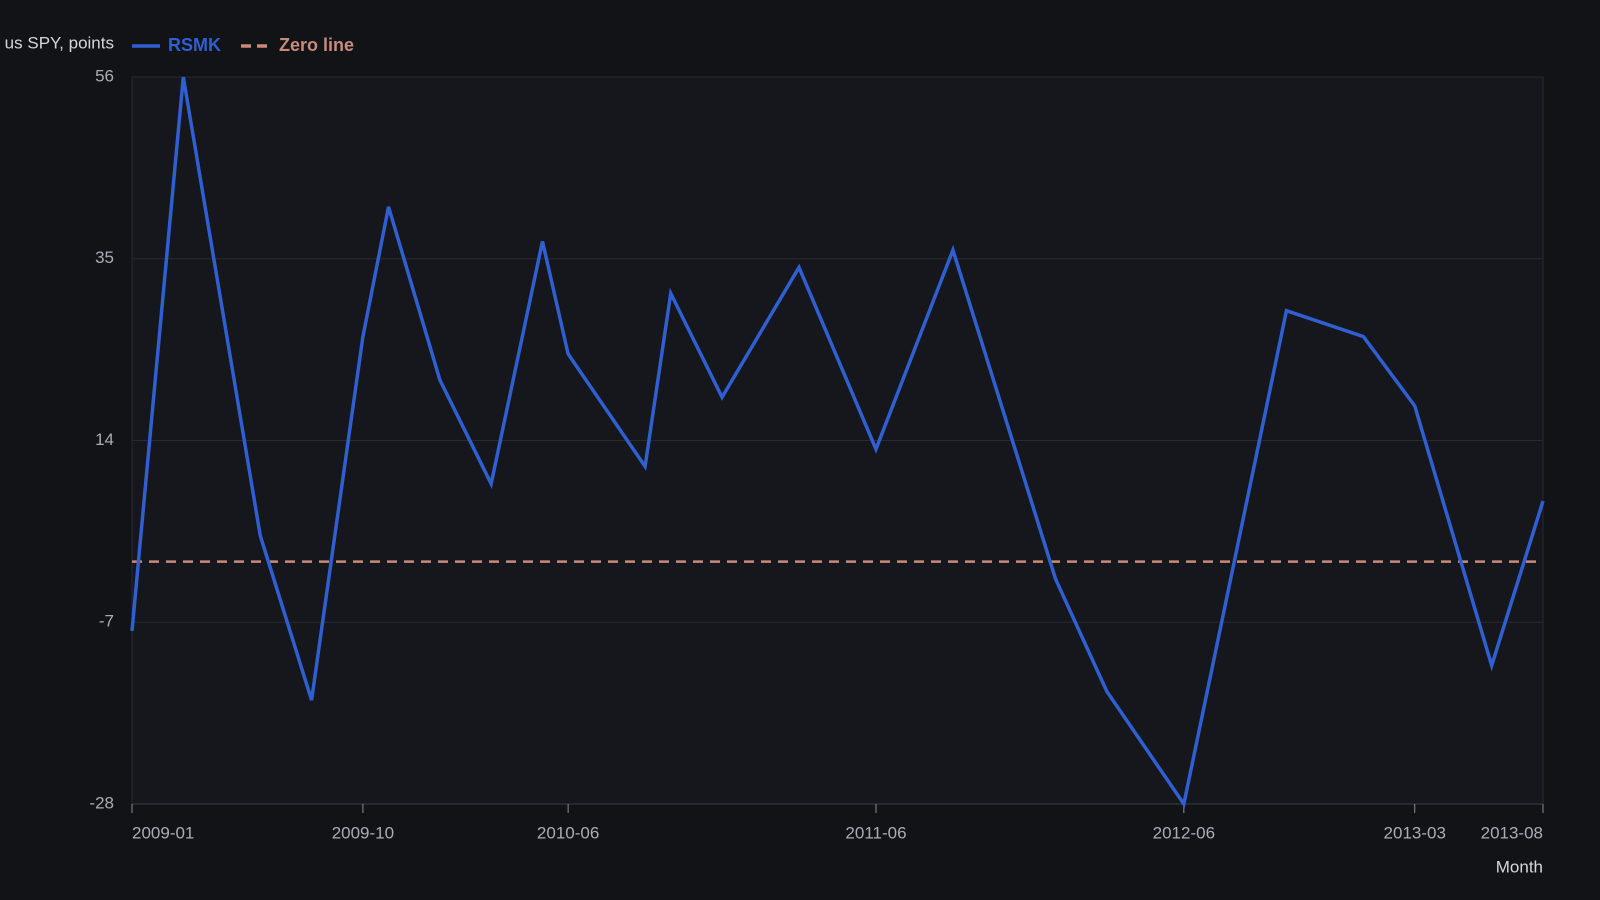 The height and width of the screenshot is (900, 1600). What do you see at coordinates (59, 42) in the screenshot?
I see `y-axis-label: us SPY, points` at bounding box center [59, 42].